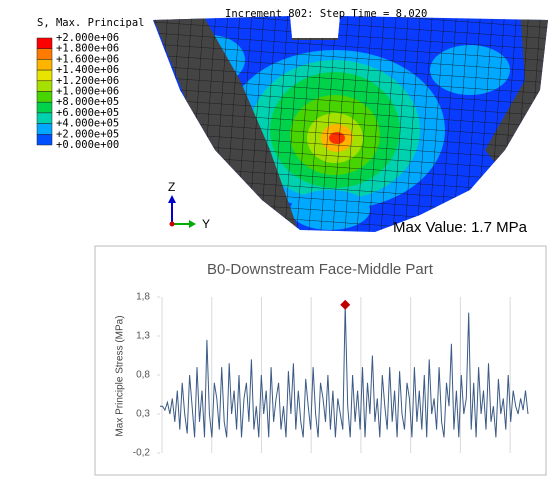  I want to click on max-marker, so click(345, 304).